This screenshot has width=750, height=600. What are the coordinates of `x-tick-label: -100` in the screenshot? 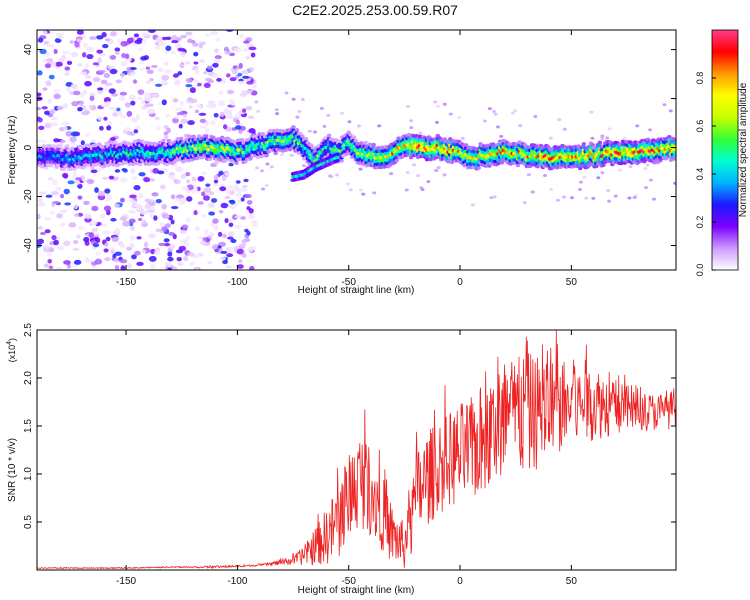 It's located at (237, 581).